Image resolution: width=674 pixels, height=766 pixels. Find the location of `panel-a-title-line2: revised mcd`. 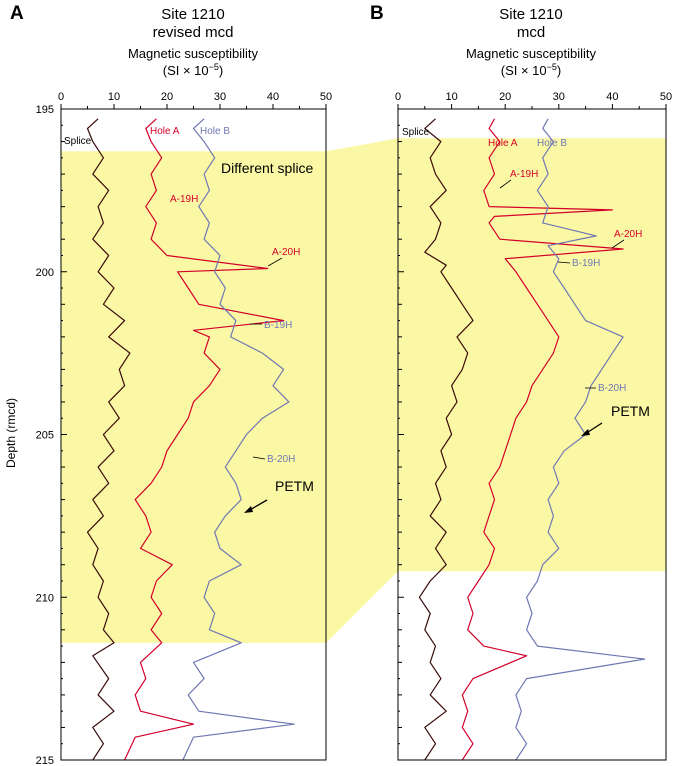

panel-a-title-line2: revised mcd is located at coordinates (193, 32).